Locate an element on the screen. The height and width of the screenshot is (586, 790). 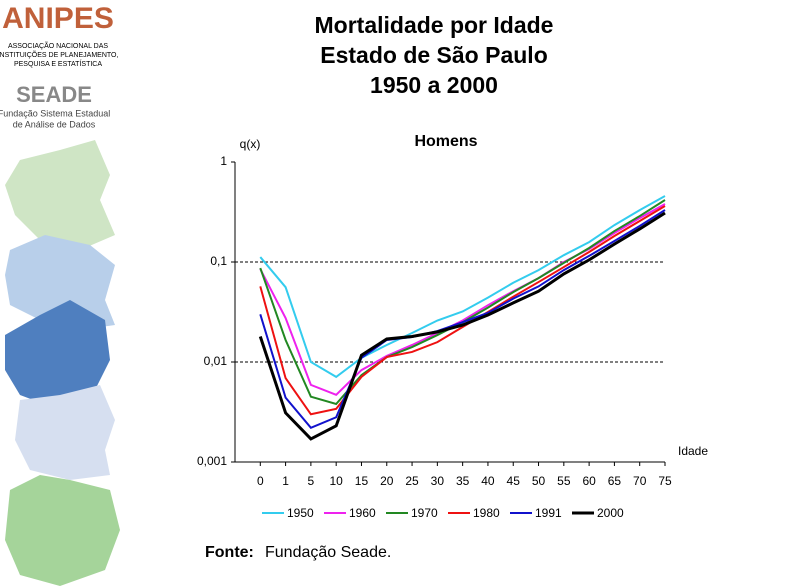
slide-title: Estado de São Paulo is located at coordinates (434, 55).